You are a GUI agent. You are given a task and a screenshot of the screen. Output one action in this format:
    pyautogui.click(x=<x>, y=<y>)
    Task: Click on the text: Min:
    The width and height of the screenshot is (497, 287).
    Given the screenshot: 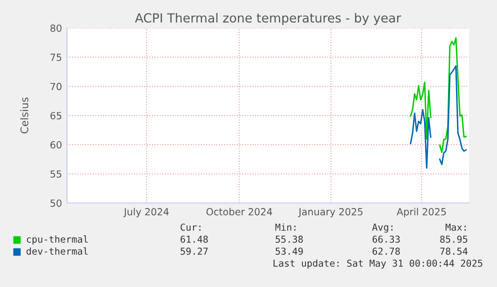 What is the action you would take?
    pyautogui.click(x=285, y=227)
    